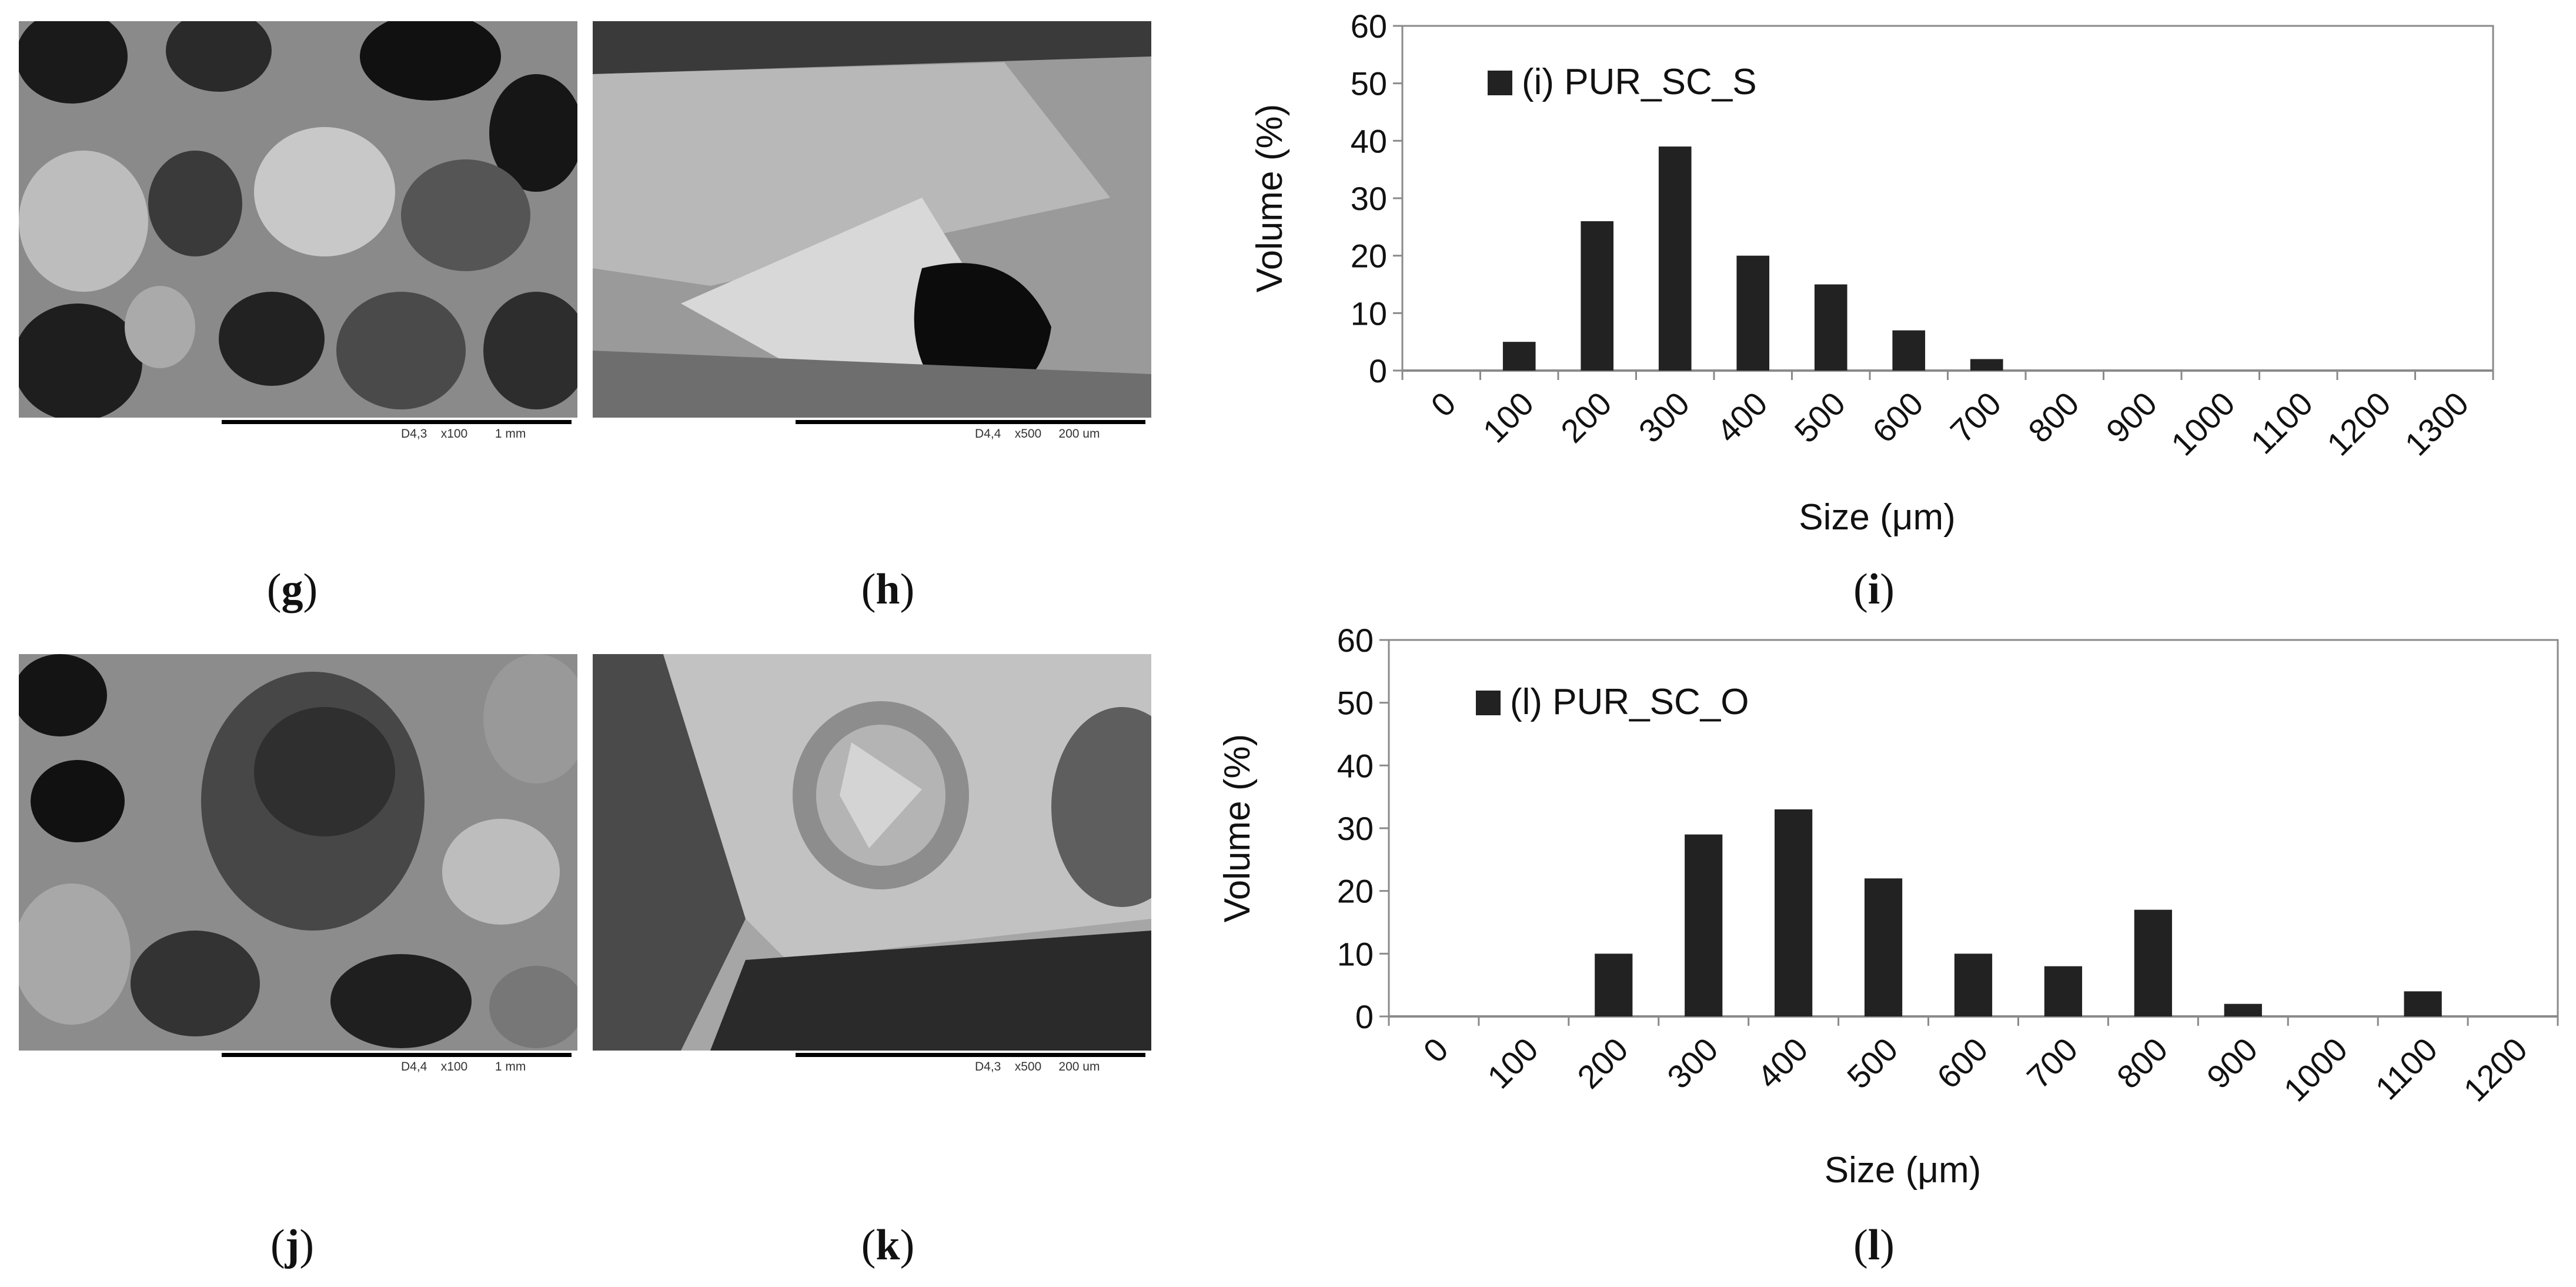 This screenshot has width=2576, height=1287. What do you see at coordinates (298, 219) in the screenshot?
I see `sem-texture-g` at bounding box center [298, 219].